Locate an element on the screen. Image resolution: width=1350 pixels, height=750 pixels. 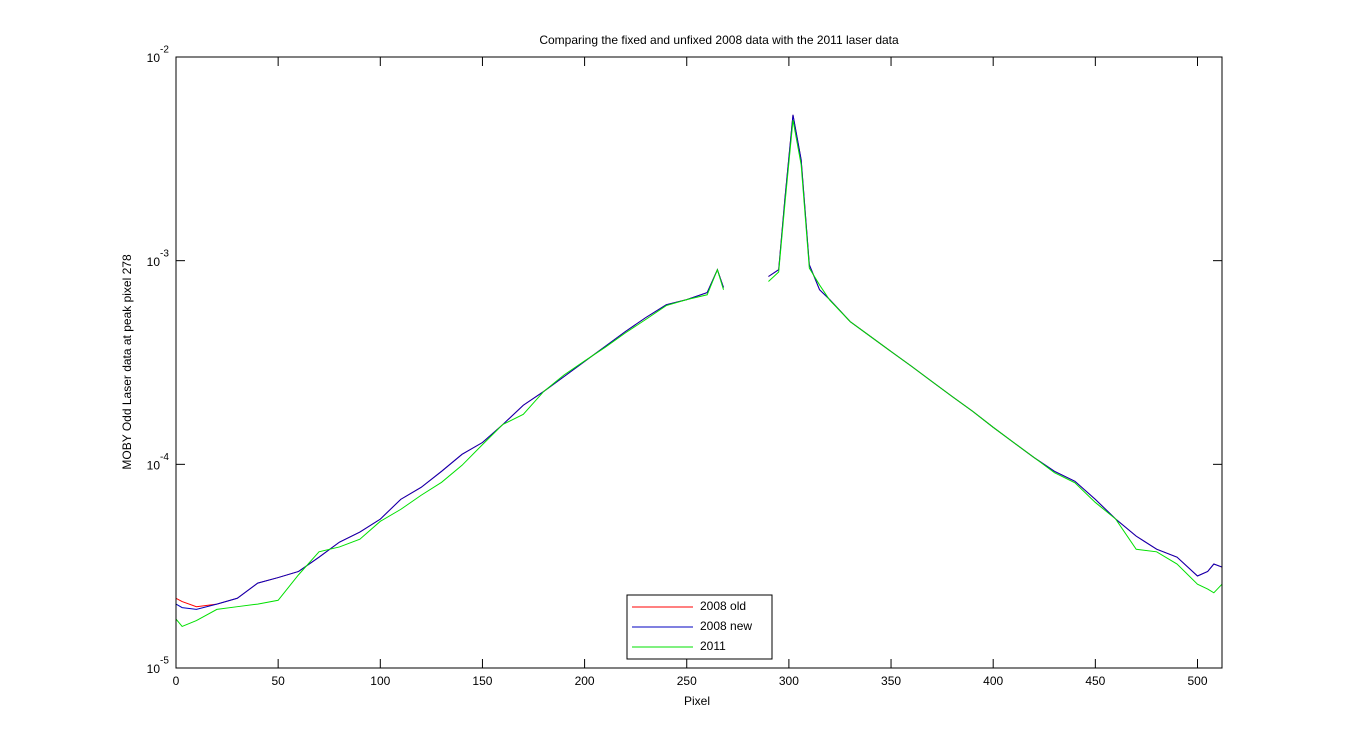
x-tick-label: 250 is located at coordinates (687, 681).